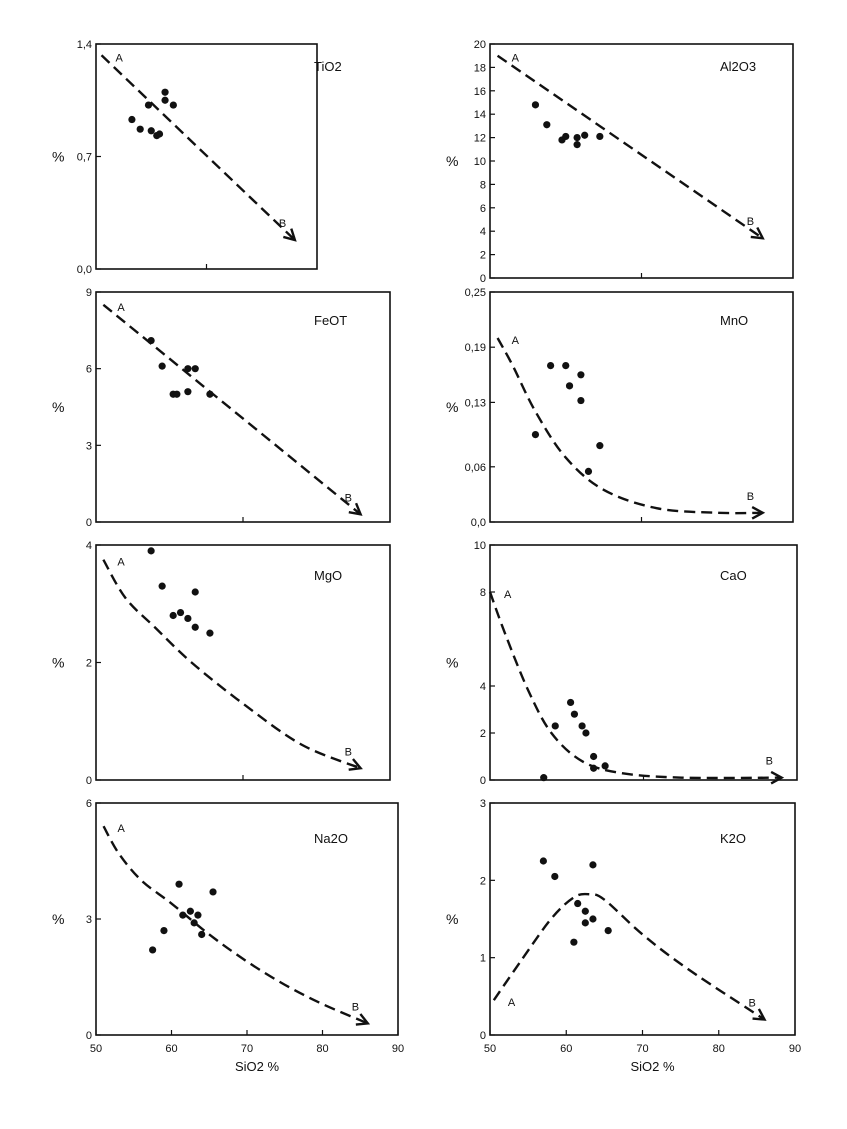 This screenshot has height=1129, width=847. Describe the element at coordinates (642, 1049) in the screenshot. I see `x-tick-label: 70` at that location.